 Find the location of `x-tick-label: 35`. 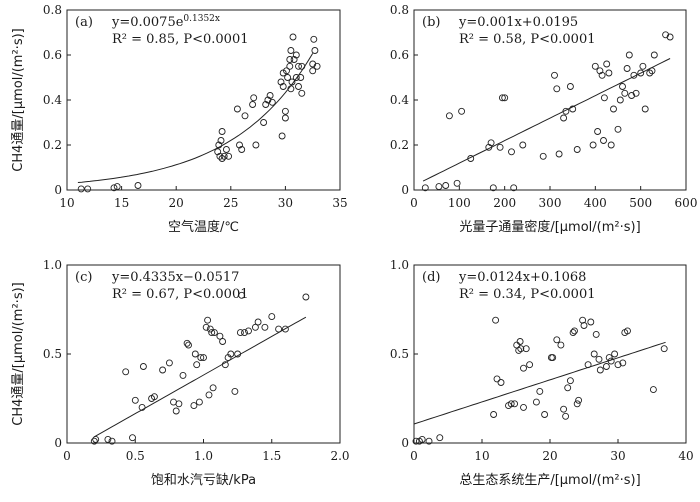

x-tick-label: 35 is located at coordinates (339, 203).